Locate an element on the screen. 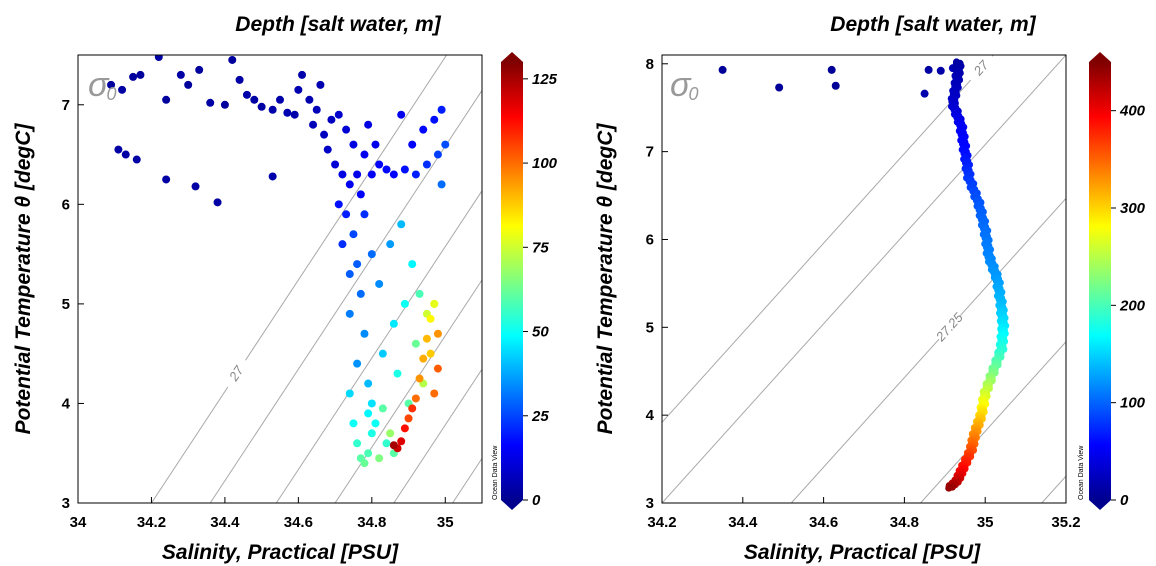 The image size is (1156, 566). colorbar-tick-label: 75 is located at coordinates (540, 247).